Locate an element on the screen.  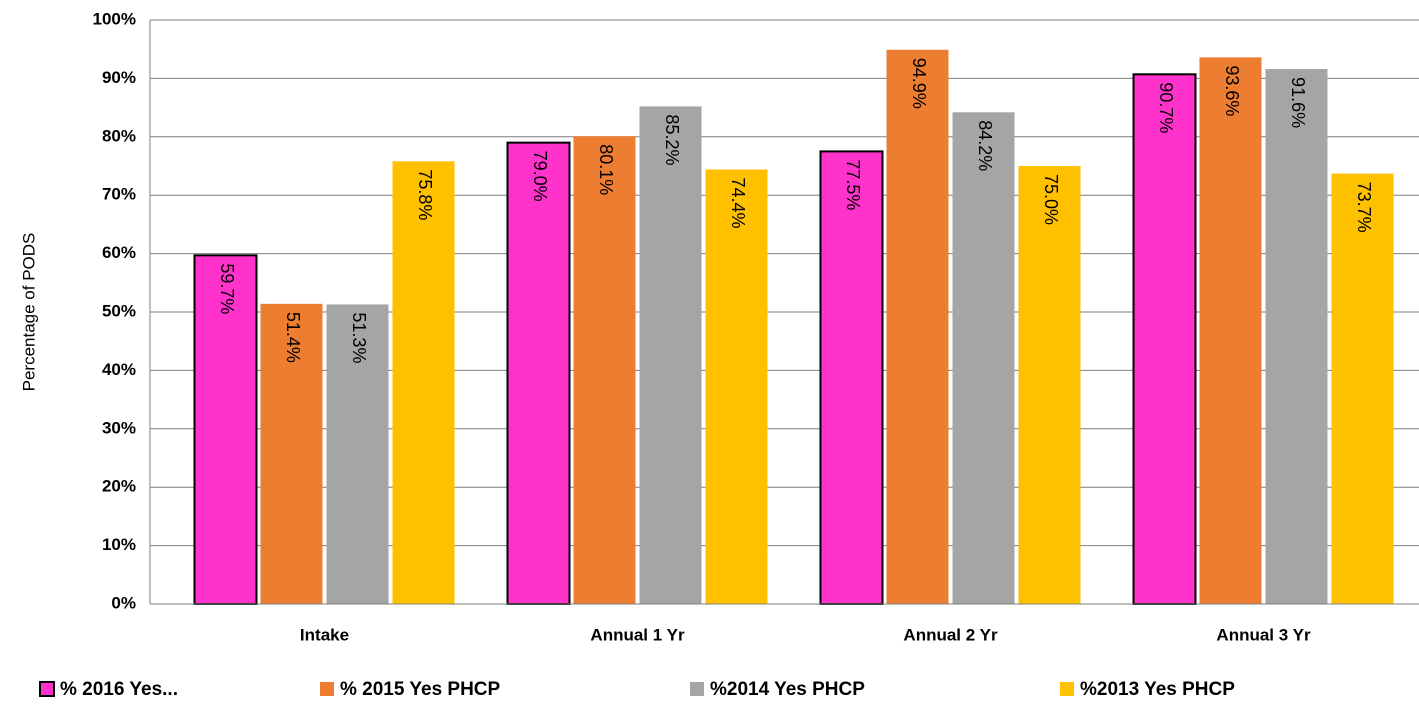
y-tick-label: 80% is located at coordinates (119, 135).